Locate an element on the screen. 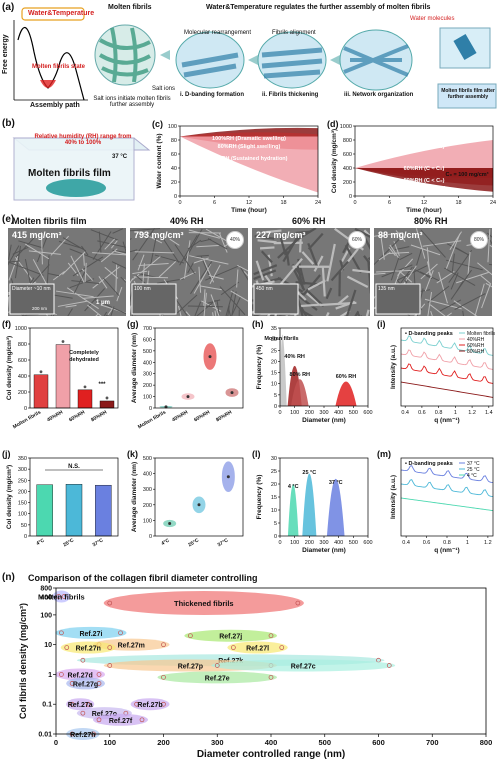  category-label: 37°C is located at coordinates (98, 542).